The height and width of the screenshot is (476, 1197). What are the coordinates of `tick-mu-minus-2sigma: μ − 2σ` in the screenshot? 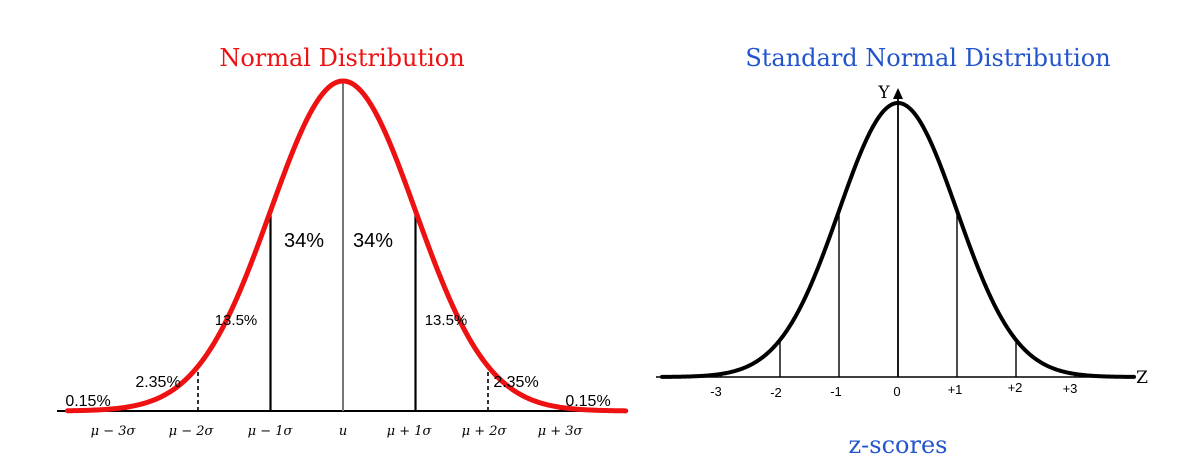 It's located at (192, 431).